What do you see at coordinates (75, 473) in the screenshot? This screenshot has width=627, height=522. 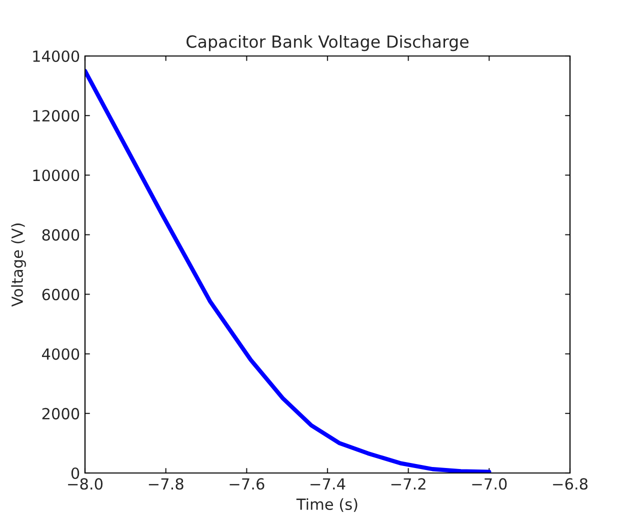 I see `y-tick-label: 0` at bounding box center [75, 473].